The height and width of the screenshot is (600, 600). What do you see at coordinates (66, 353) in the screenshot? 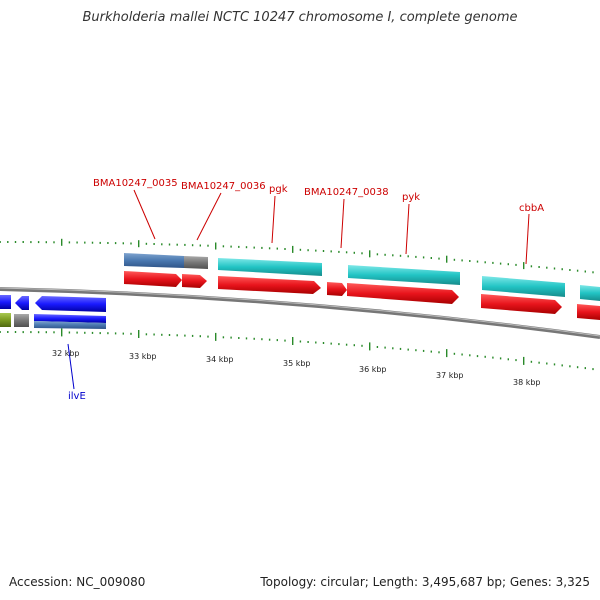
I see `scale-label-32: 32 kbp` at bounding box center [66, 353].